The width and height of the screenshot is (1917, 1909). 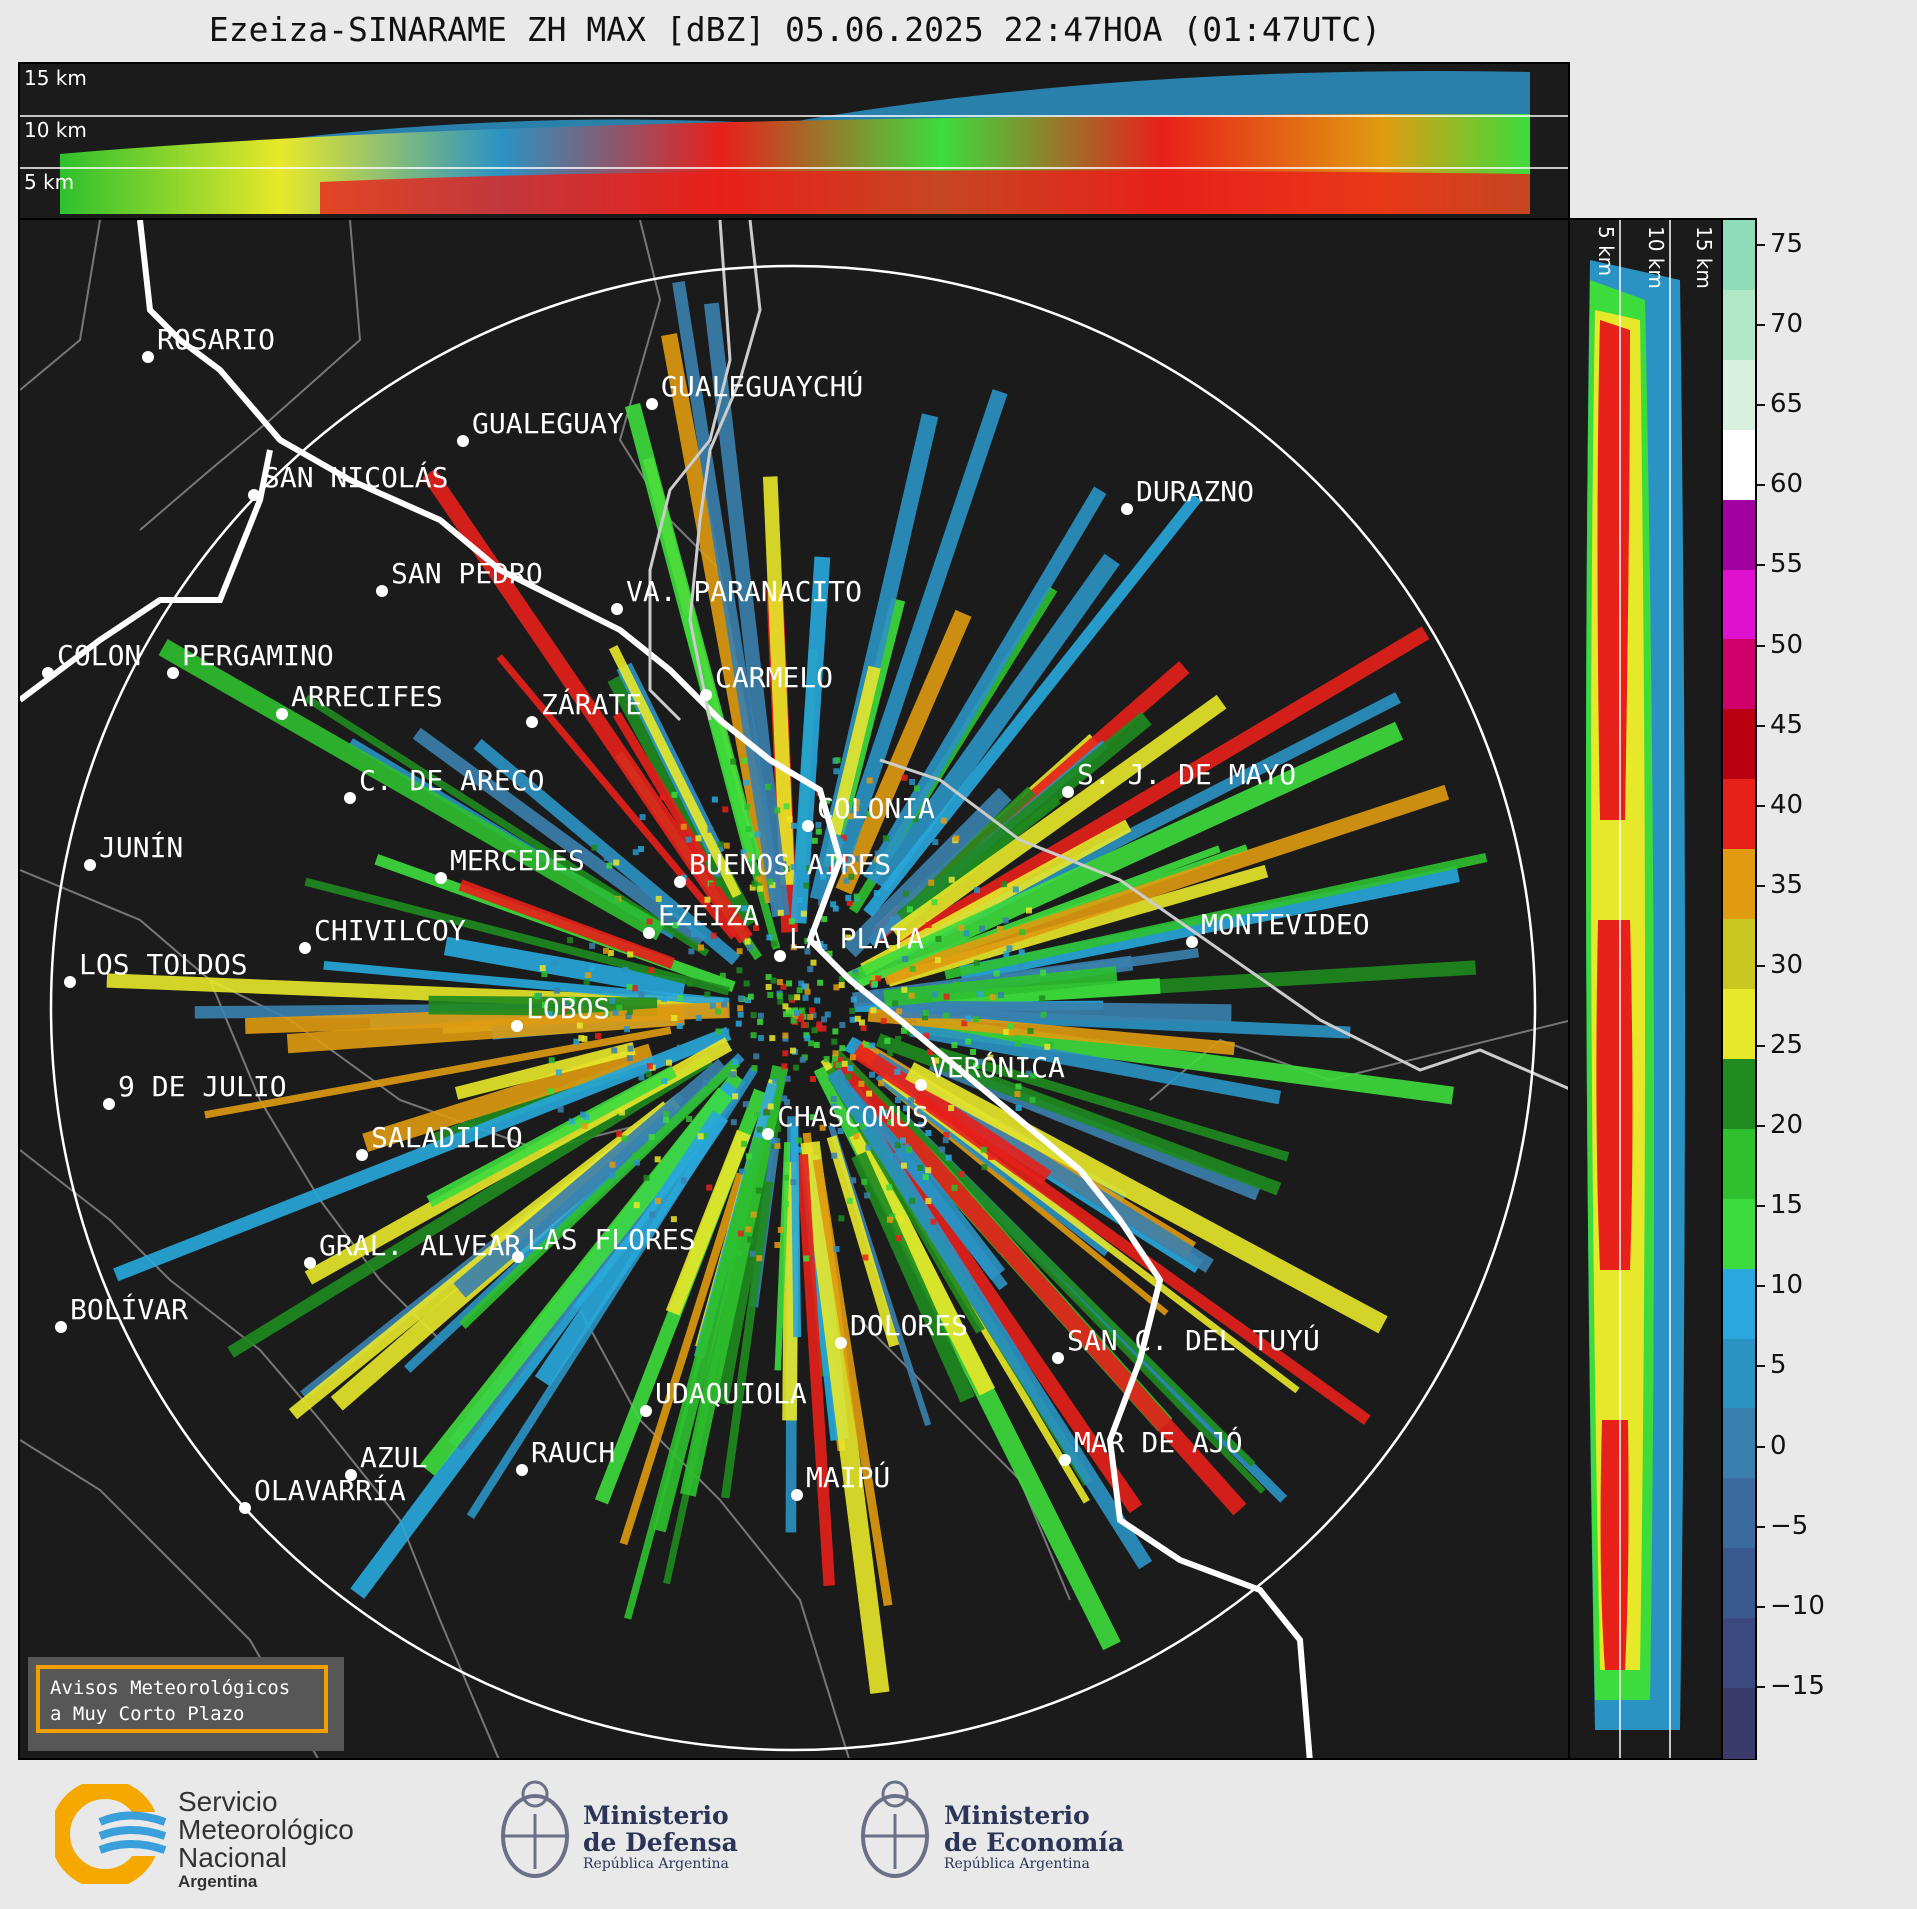 I want to click on side-height-label-10km: 10 km, so click(x=1656, y=257).